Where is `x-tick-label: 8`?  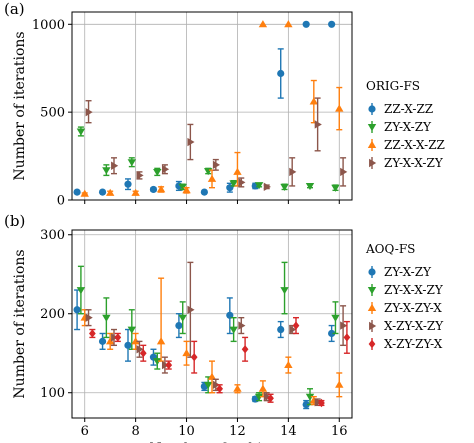
x-tick-label: 8 is located at coordinates (135, 431).